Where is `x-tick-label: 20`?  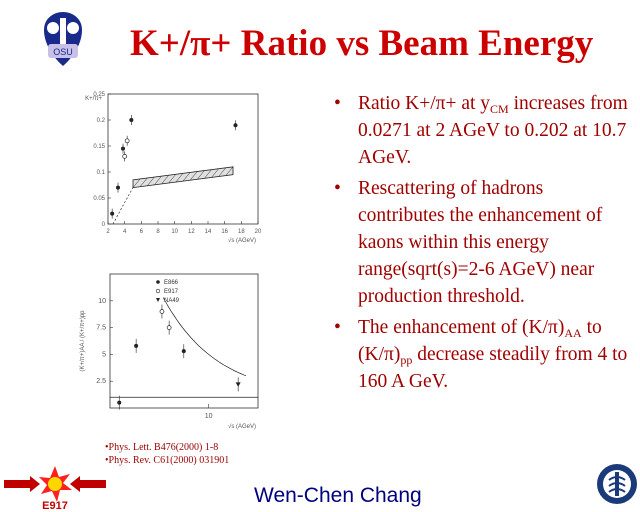
x-tick-label: 20 is located at coordinates (258, 232).